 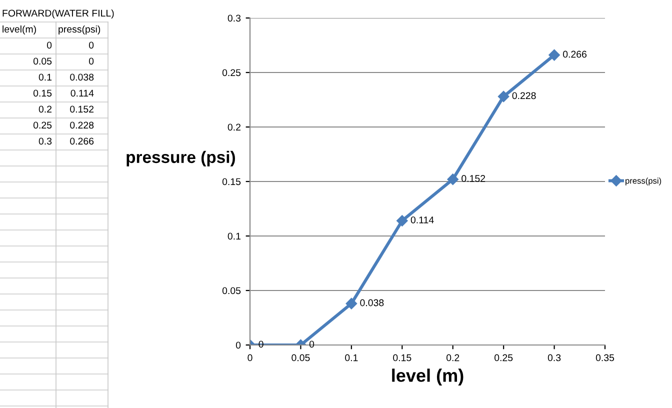 I want to click on y-tick-label: 0.3, so click(x=234, y=18).